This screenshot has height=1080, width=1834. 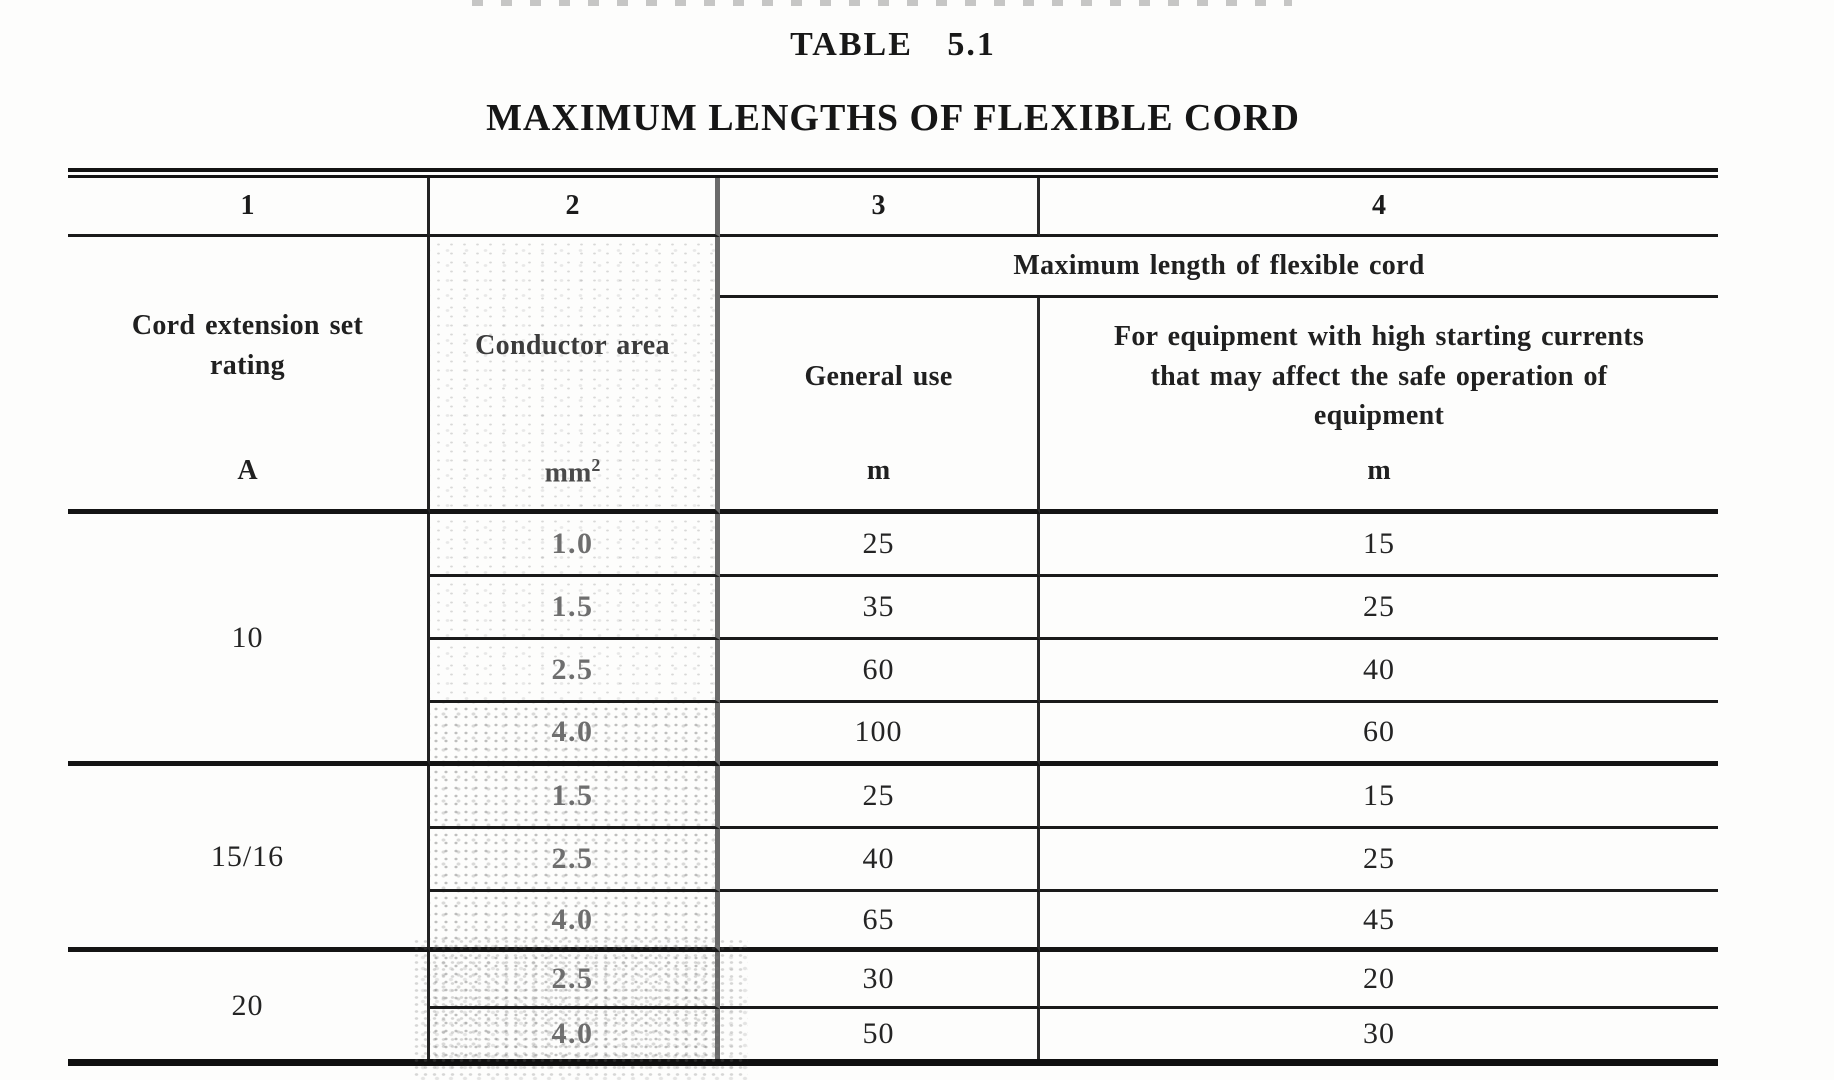 I want to click on header-col1-label: Cord extension set rating, so click(x=247, y=345).